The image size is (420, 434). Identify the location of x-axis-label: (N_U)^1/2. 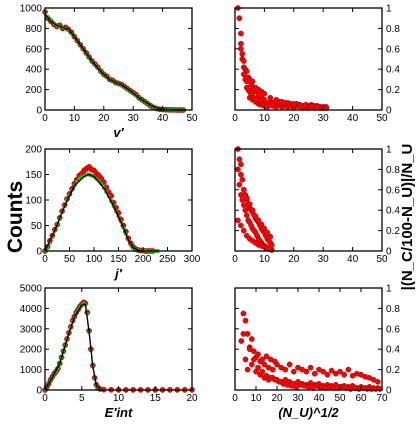
(308, 412).